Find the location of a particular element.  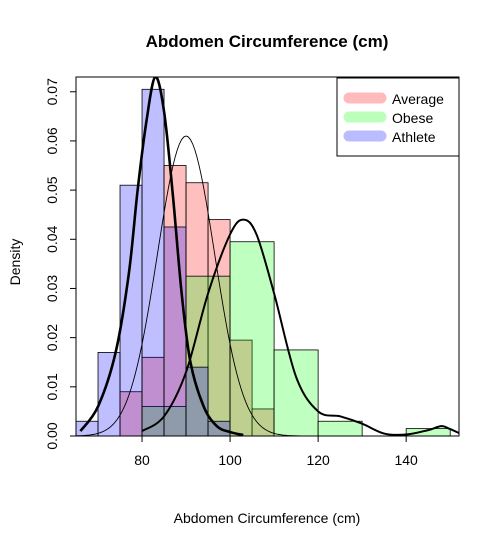

y-tick-label: 0.03 is located at coordinates (52, 288).